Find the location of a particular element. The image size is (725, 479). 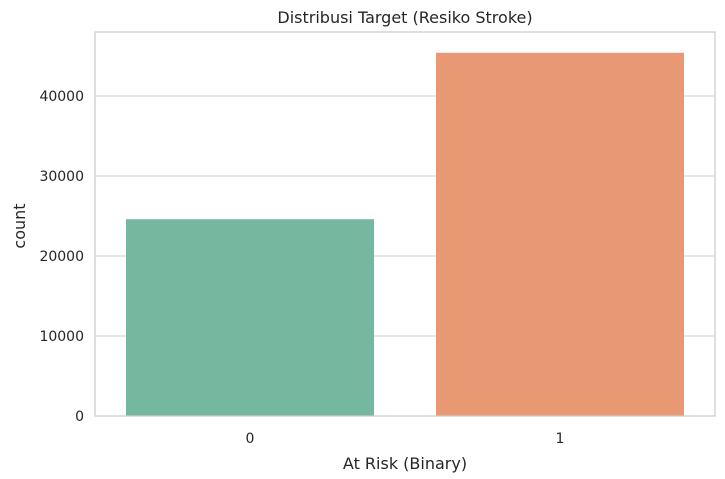

y-tick-label: 30000 is located at coordinates (61, 177).